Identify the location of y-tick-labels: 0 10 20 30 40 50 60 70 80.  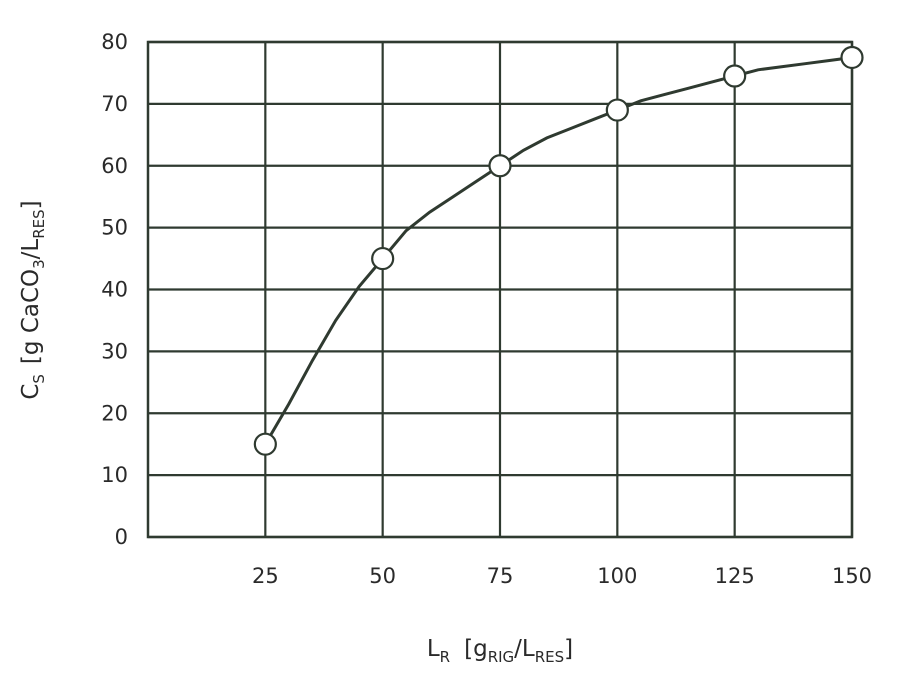
(114, 289).